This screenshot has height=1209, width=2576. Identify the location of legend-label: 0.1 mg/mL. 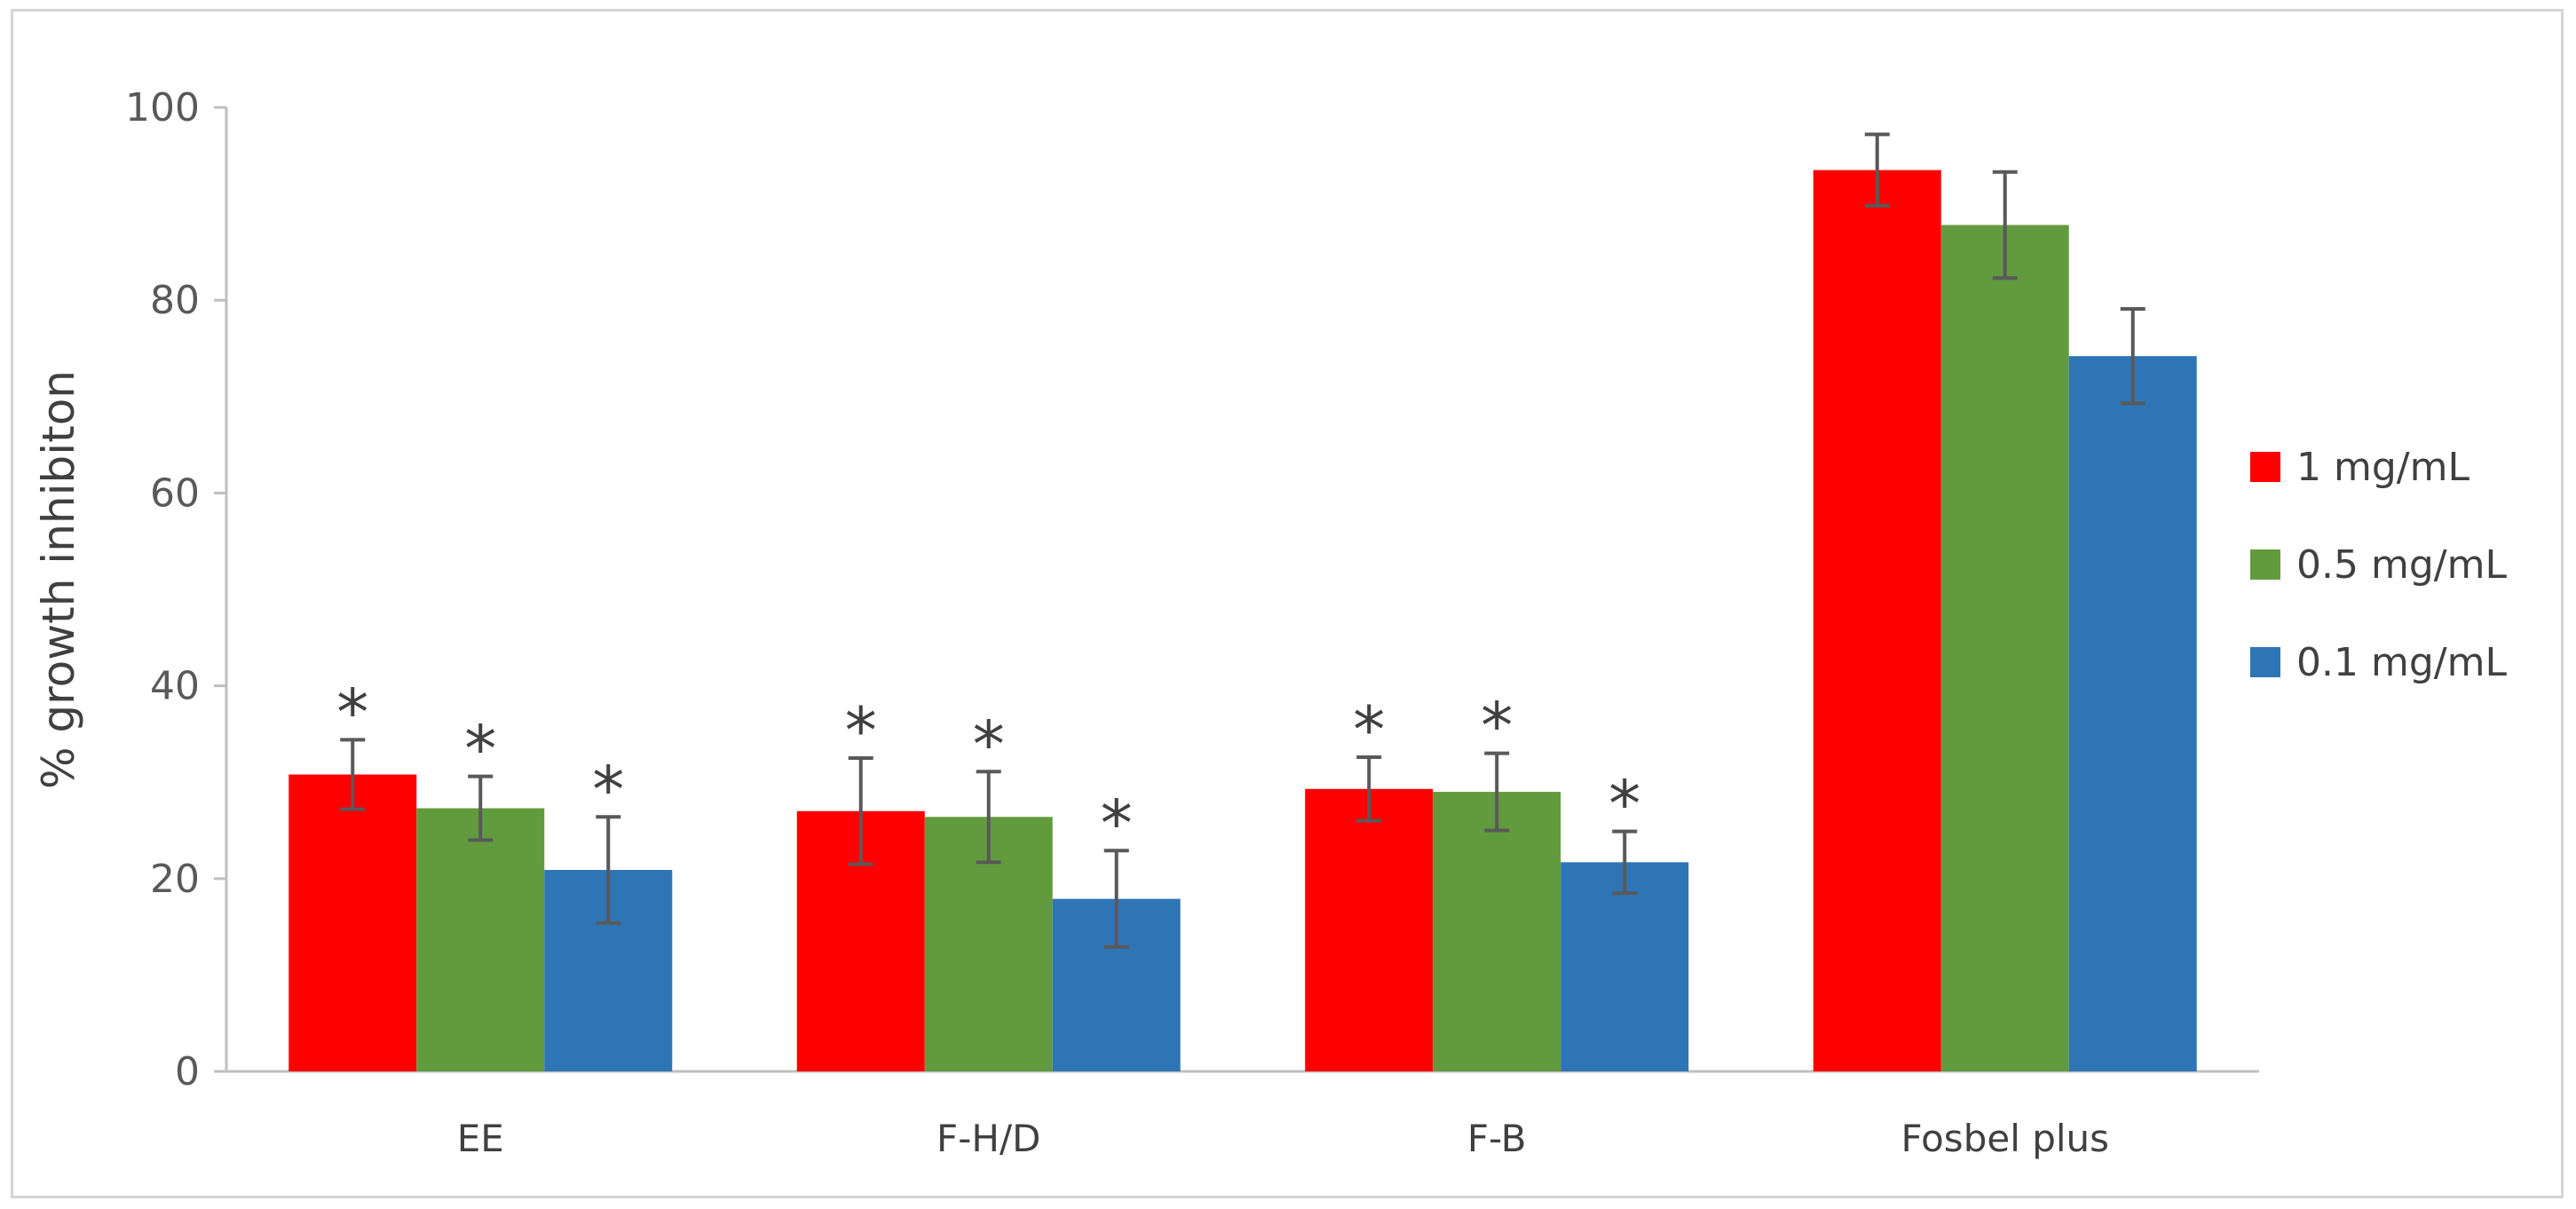
(2401, 662).